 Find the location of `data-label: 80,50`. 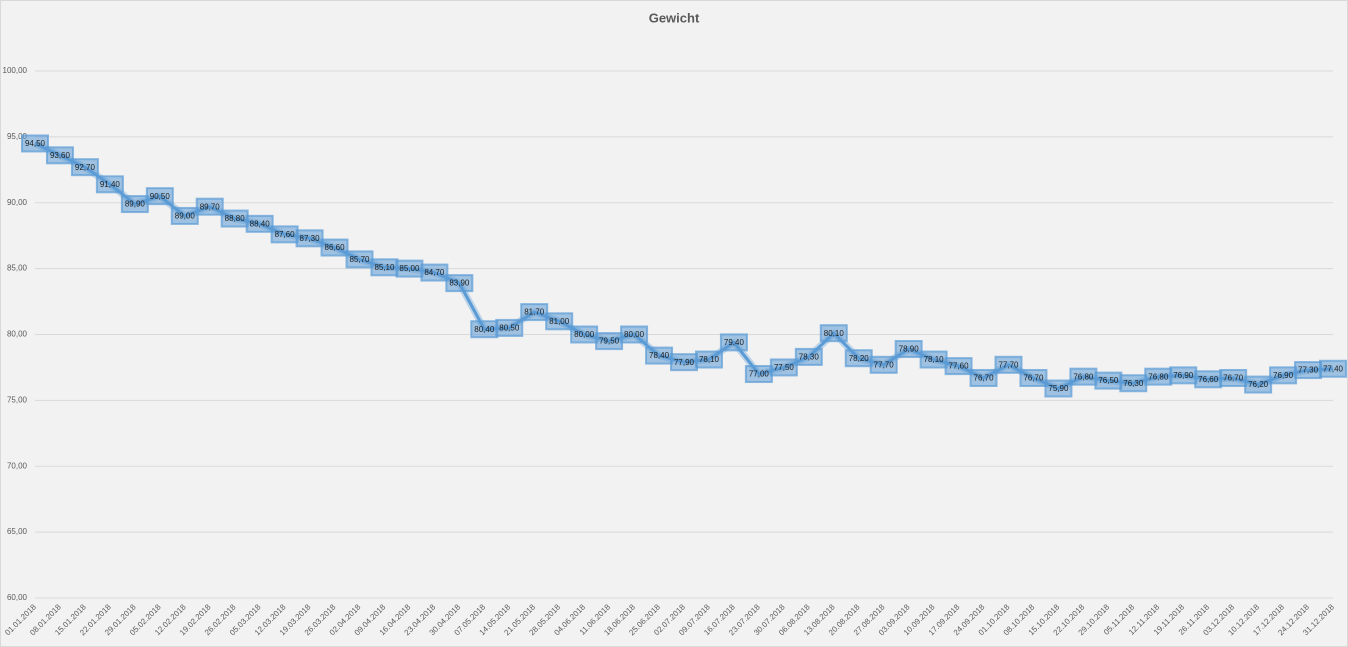

data-label: 80,50 is located at coordinates (509, 328).